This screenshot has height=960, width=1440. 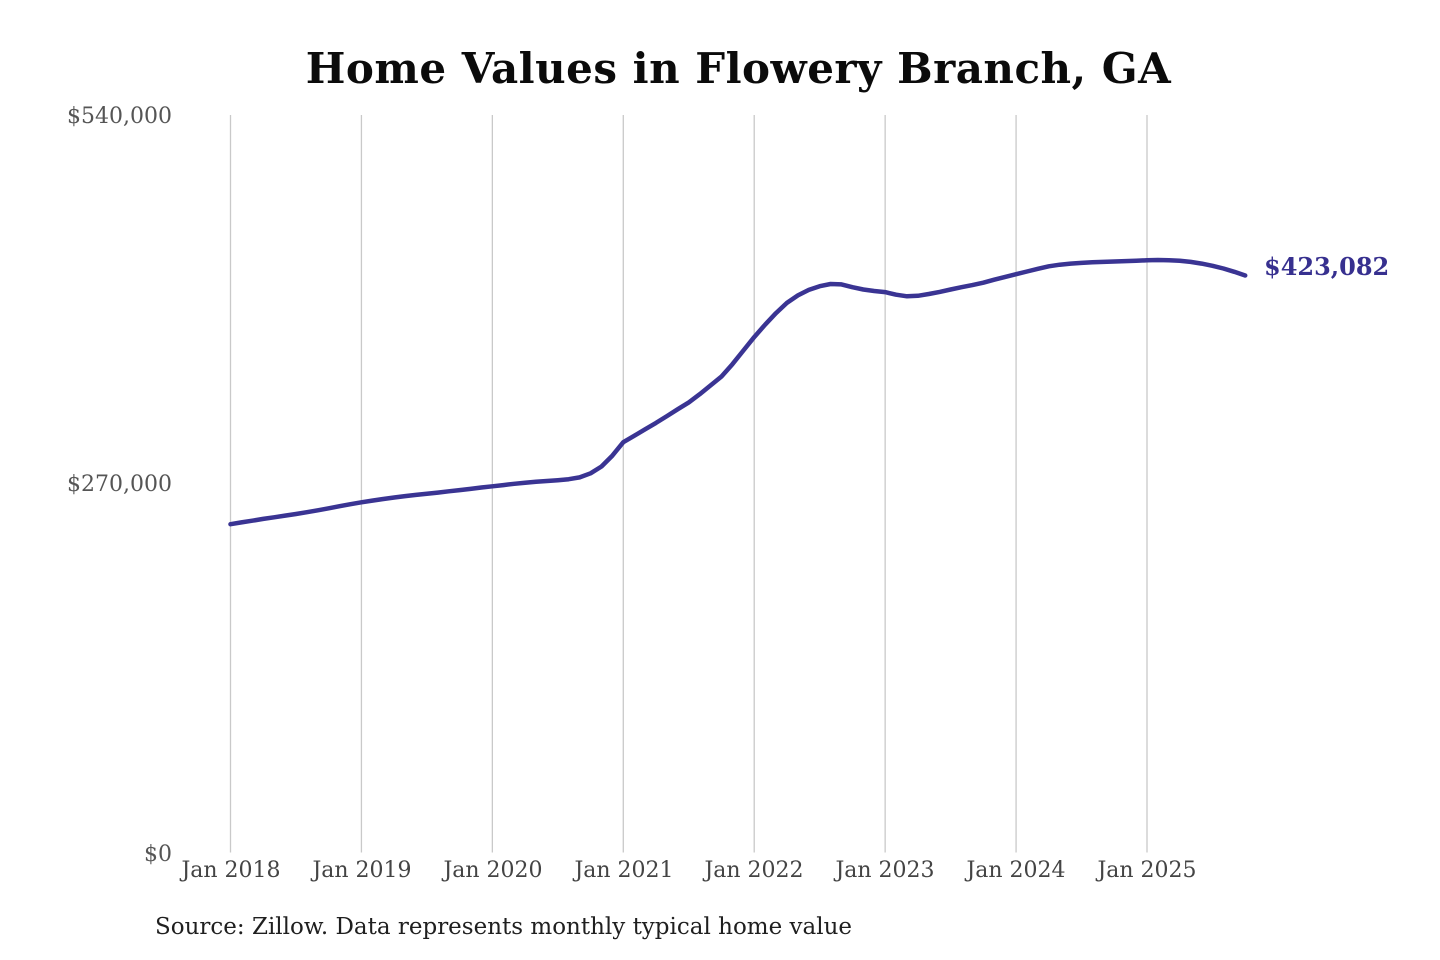 What do you see at coordinates (493, 870) in the screenshot?
I see `x-axis-tick-jan-2020: Jan 2020` at bounding box center [493, 870].